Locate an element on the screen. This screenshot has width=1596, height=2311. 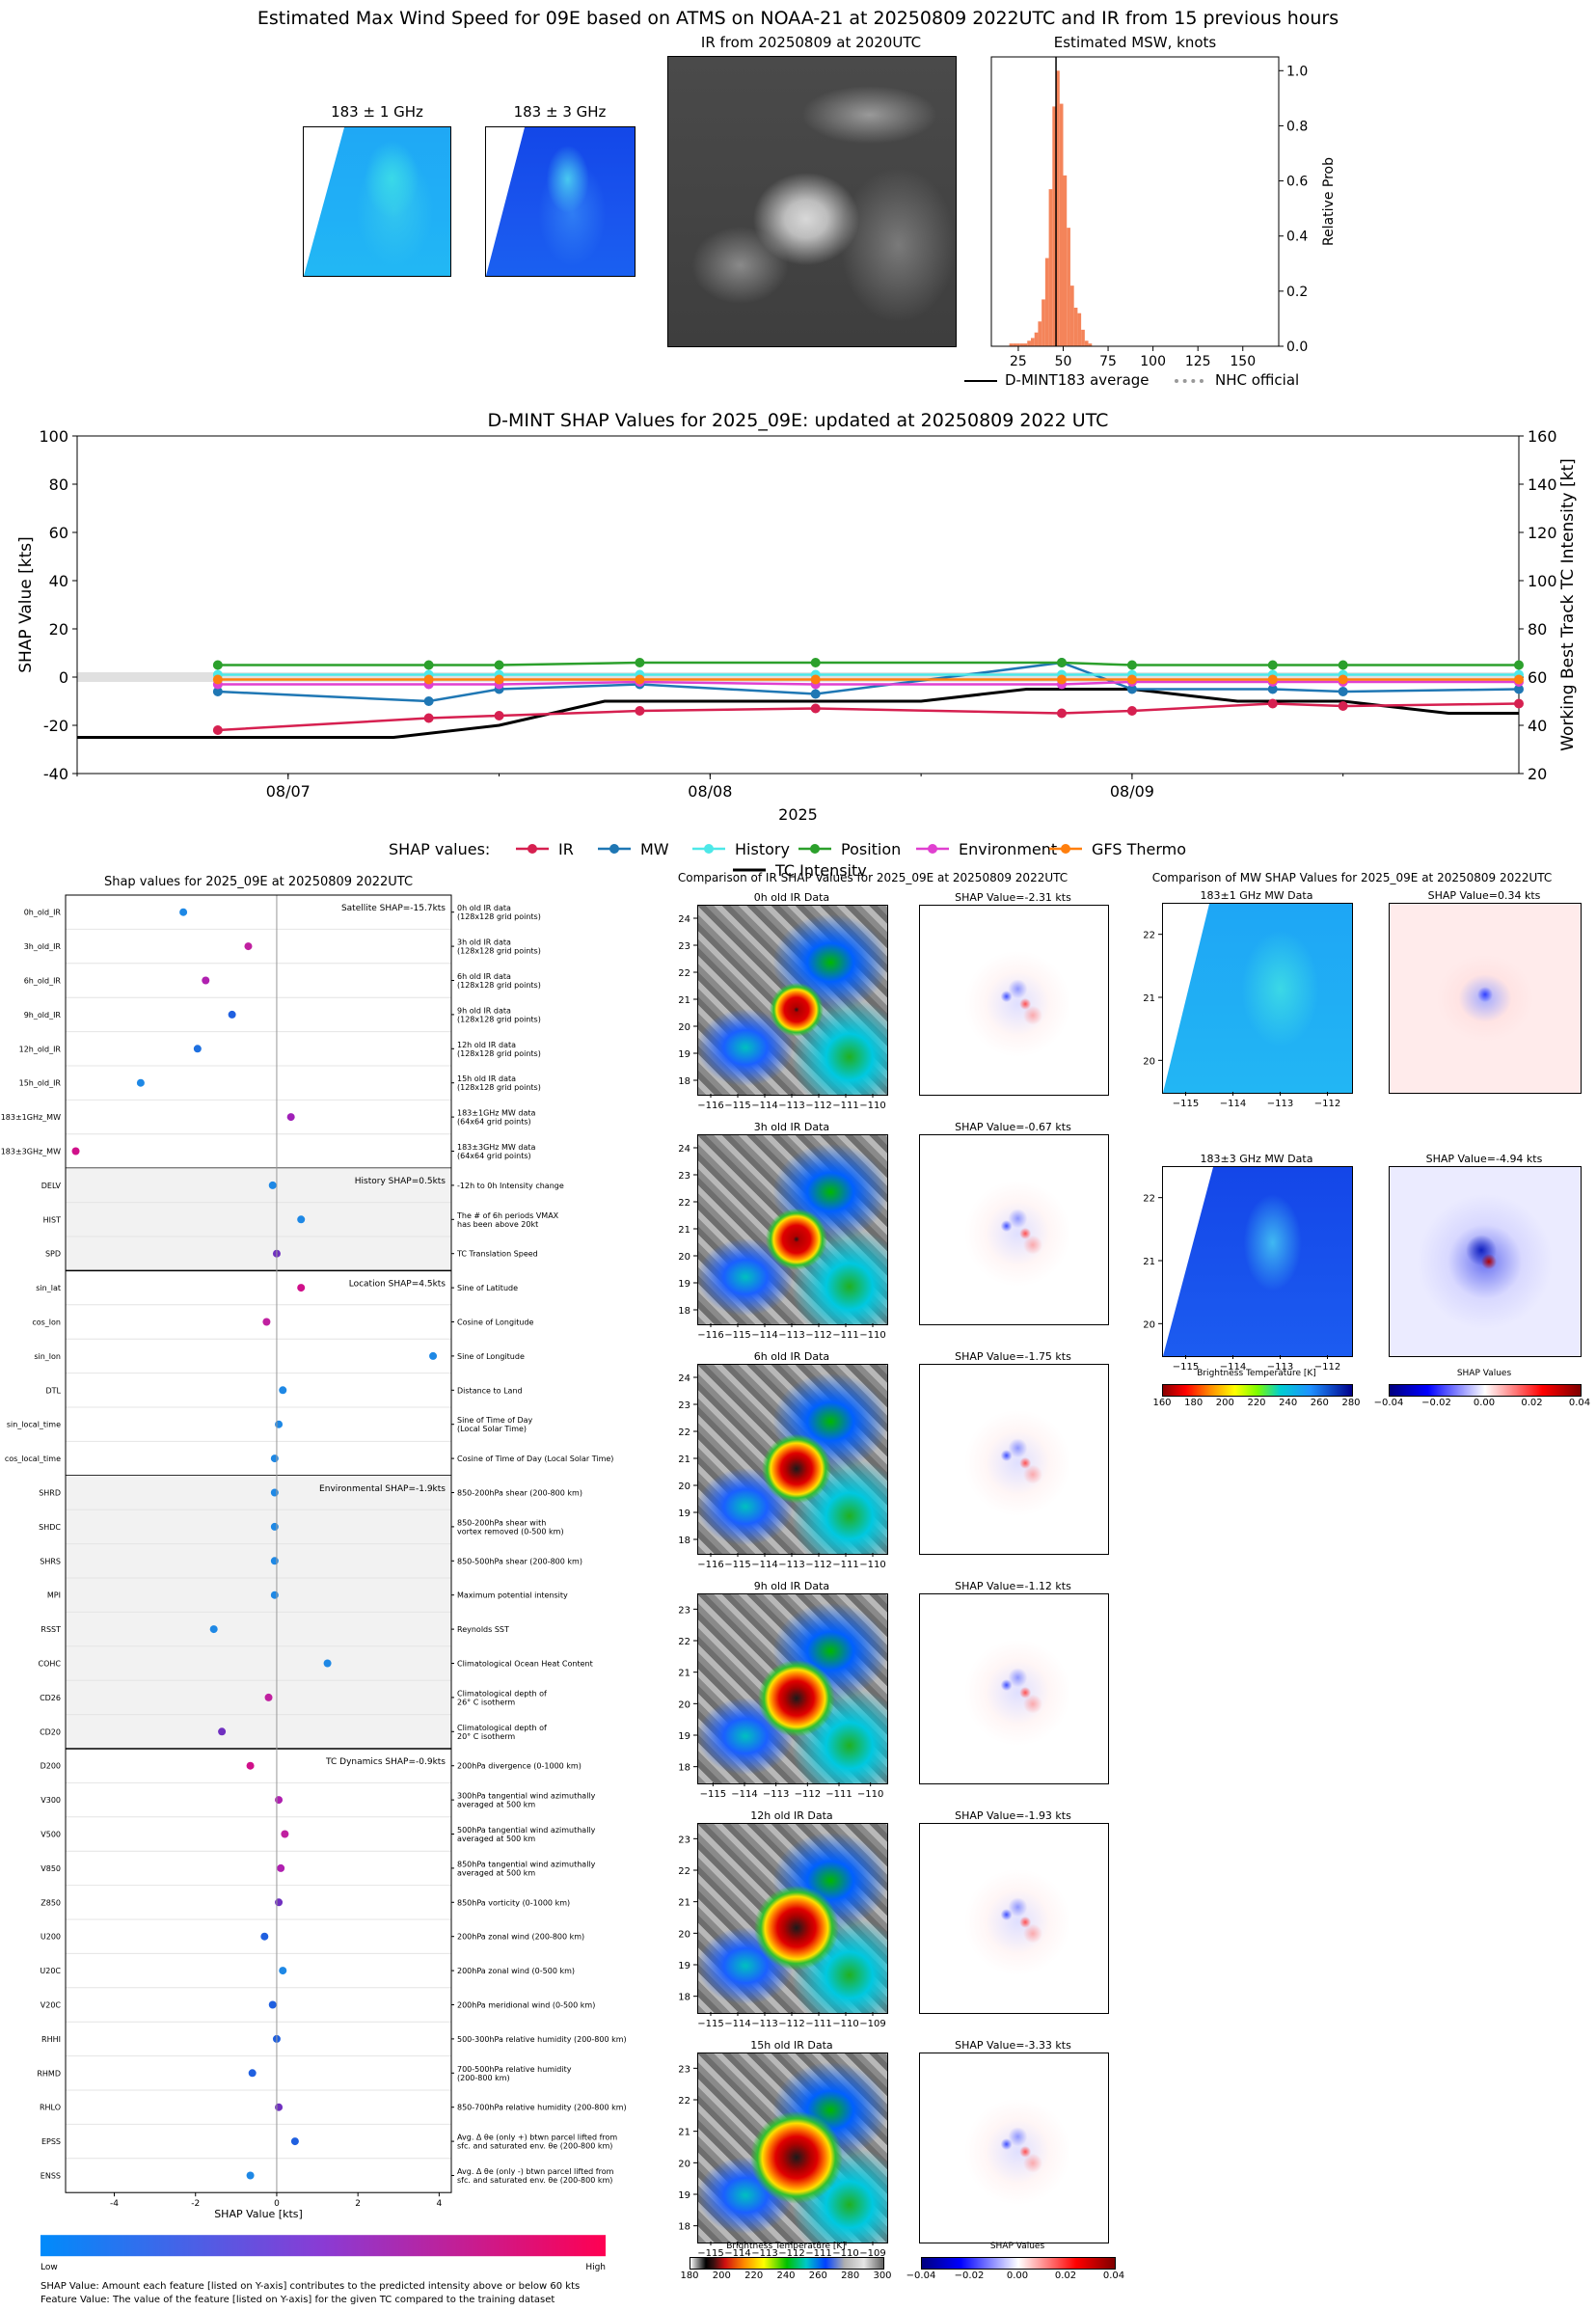
ir-map-xtick-label: −111 is located at coordinates (845, 1106).